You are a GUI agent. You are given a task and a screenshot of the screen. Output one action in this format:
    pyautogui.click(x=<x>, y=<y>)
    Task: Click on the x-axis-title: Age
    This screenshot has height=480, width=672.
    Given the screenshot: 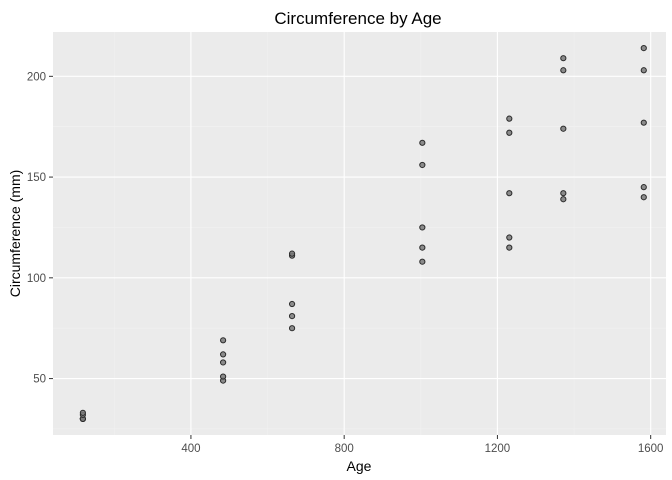 What is the action you would take?
    pyautogui.click(x=359, y=466)
    